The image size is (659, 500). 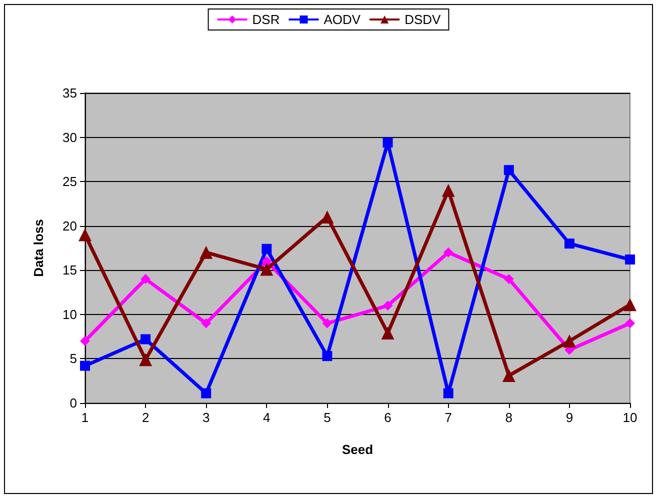 What do you see at coordinates (69, 314) in the screenshot?
I see `y-tick-label: 10` at bounding box center [69, 314].